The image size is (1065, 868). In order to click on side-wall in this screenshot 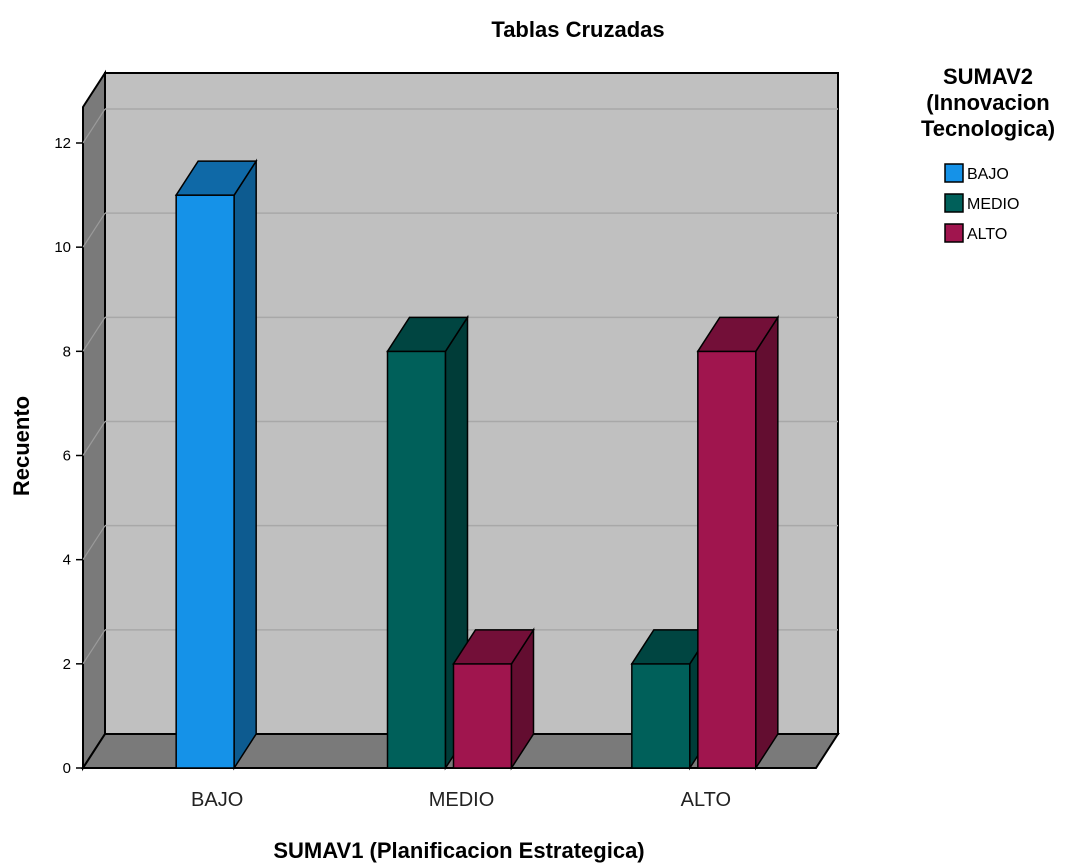, I will do `click(94, 420)`.